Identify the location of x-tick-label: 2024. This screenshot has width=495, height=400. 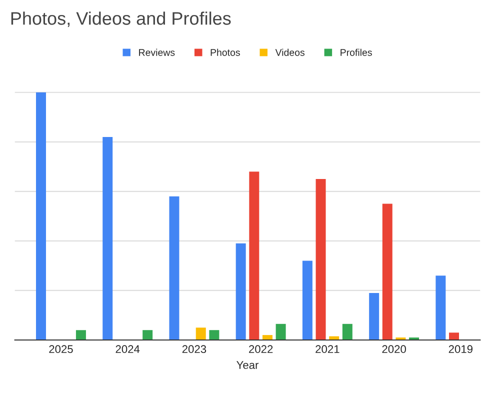
(128, 349).